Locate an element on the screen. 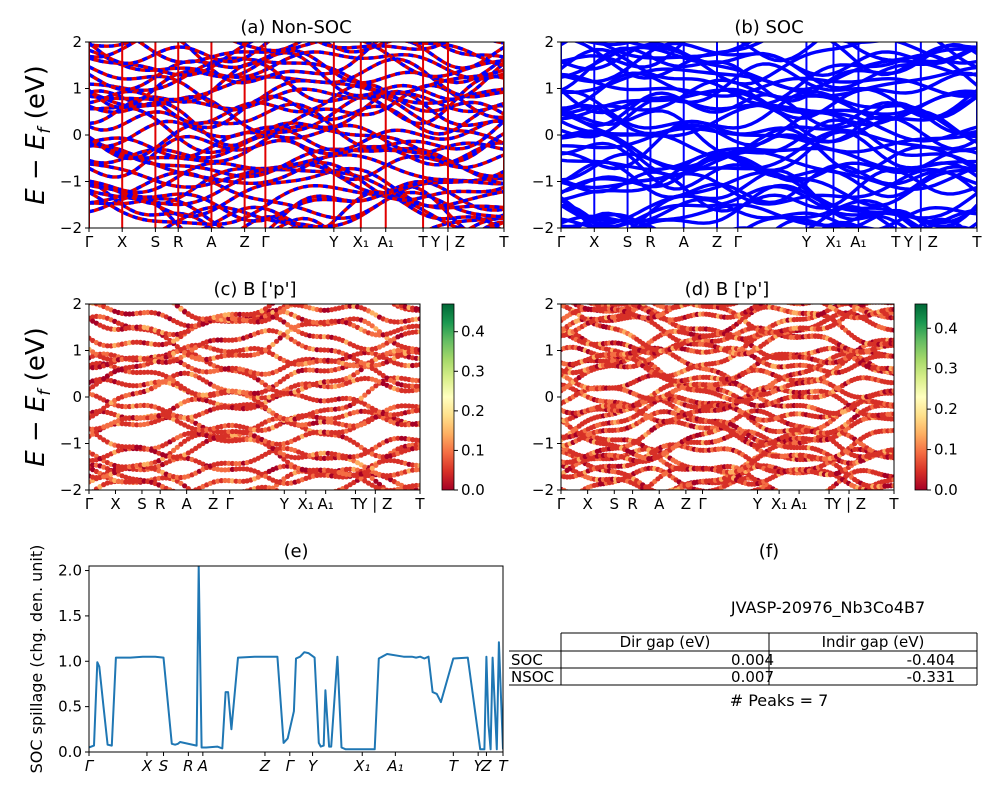 The image size is (1000, 800). panel-b-xtick-label: Y | Z is located at coordinates (920, 242).